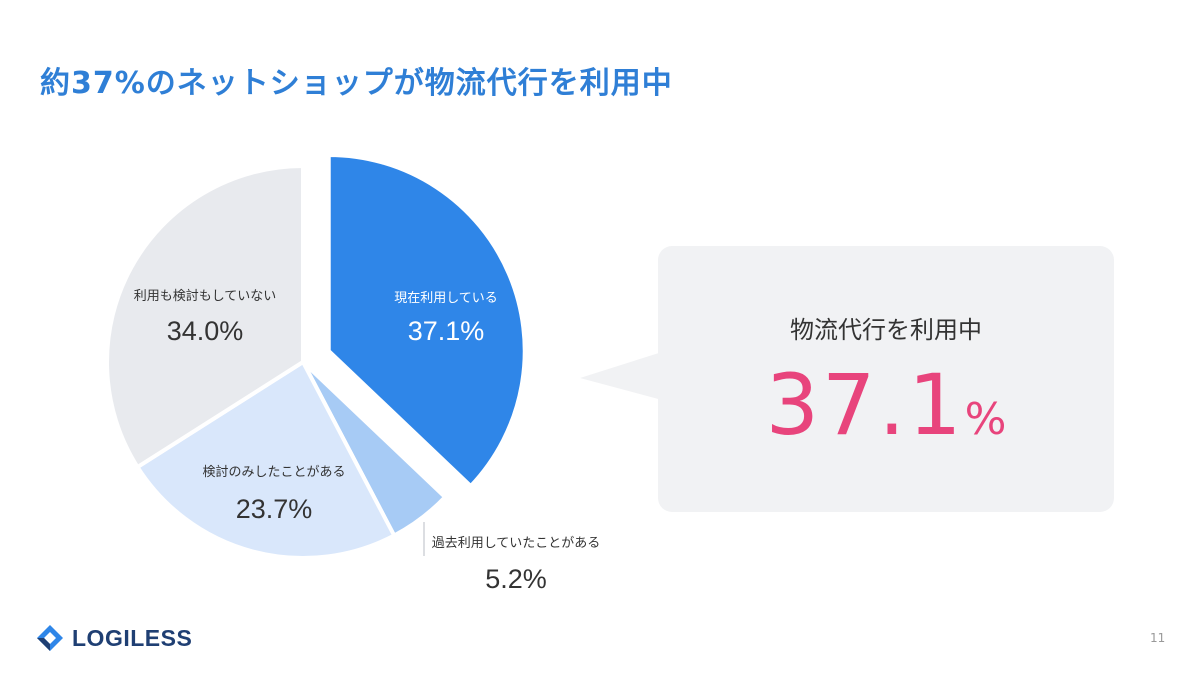 Image resolution: width=1200 pixels, height=673 pixels. What do you see at coordinates (865, 405) in the screenshot?
I see `callout-number: 37.1` at bounding box center [865, 405].